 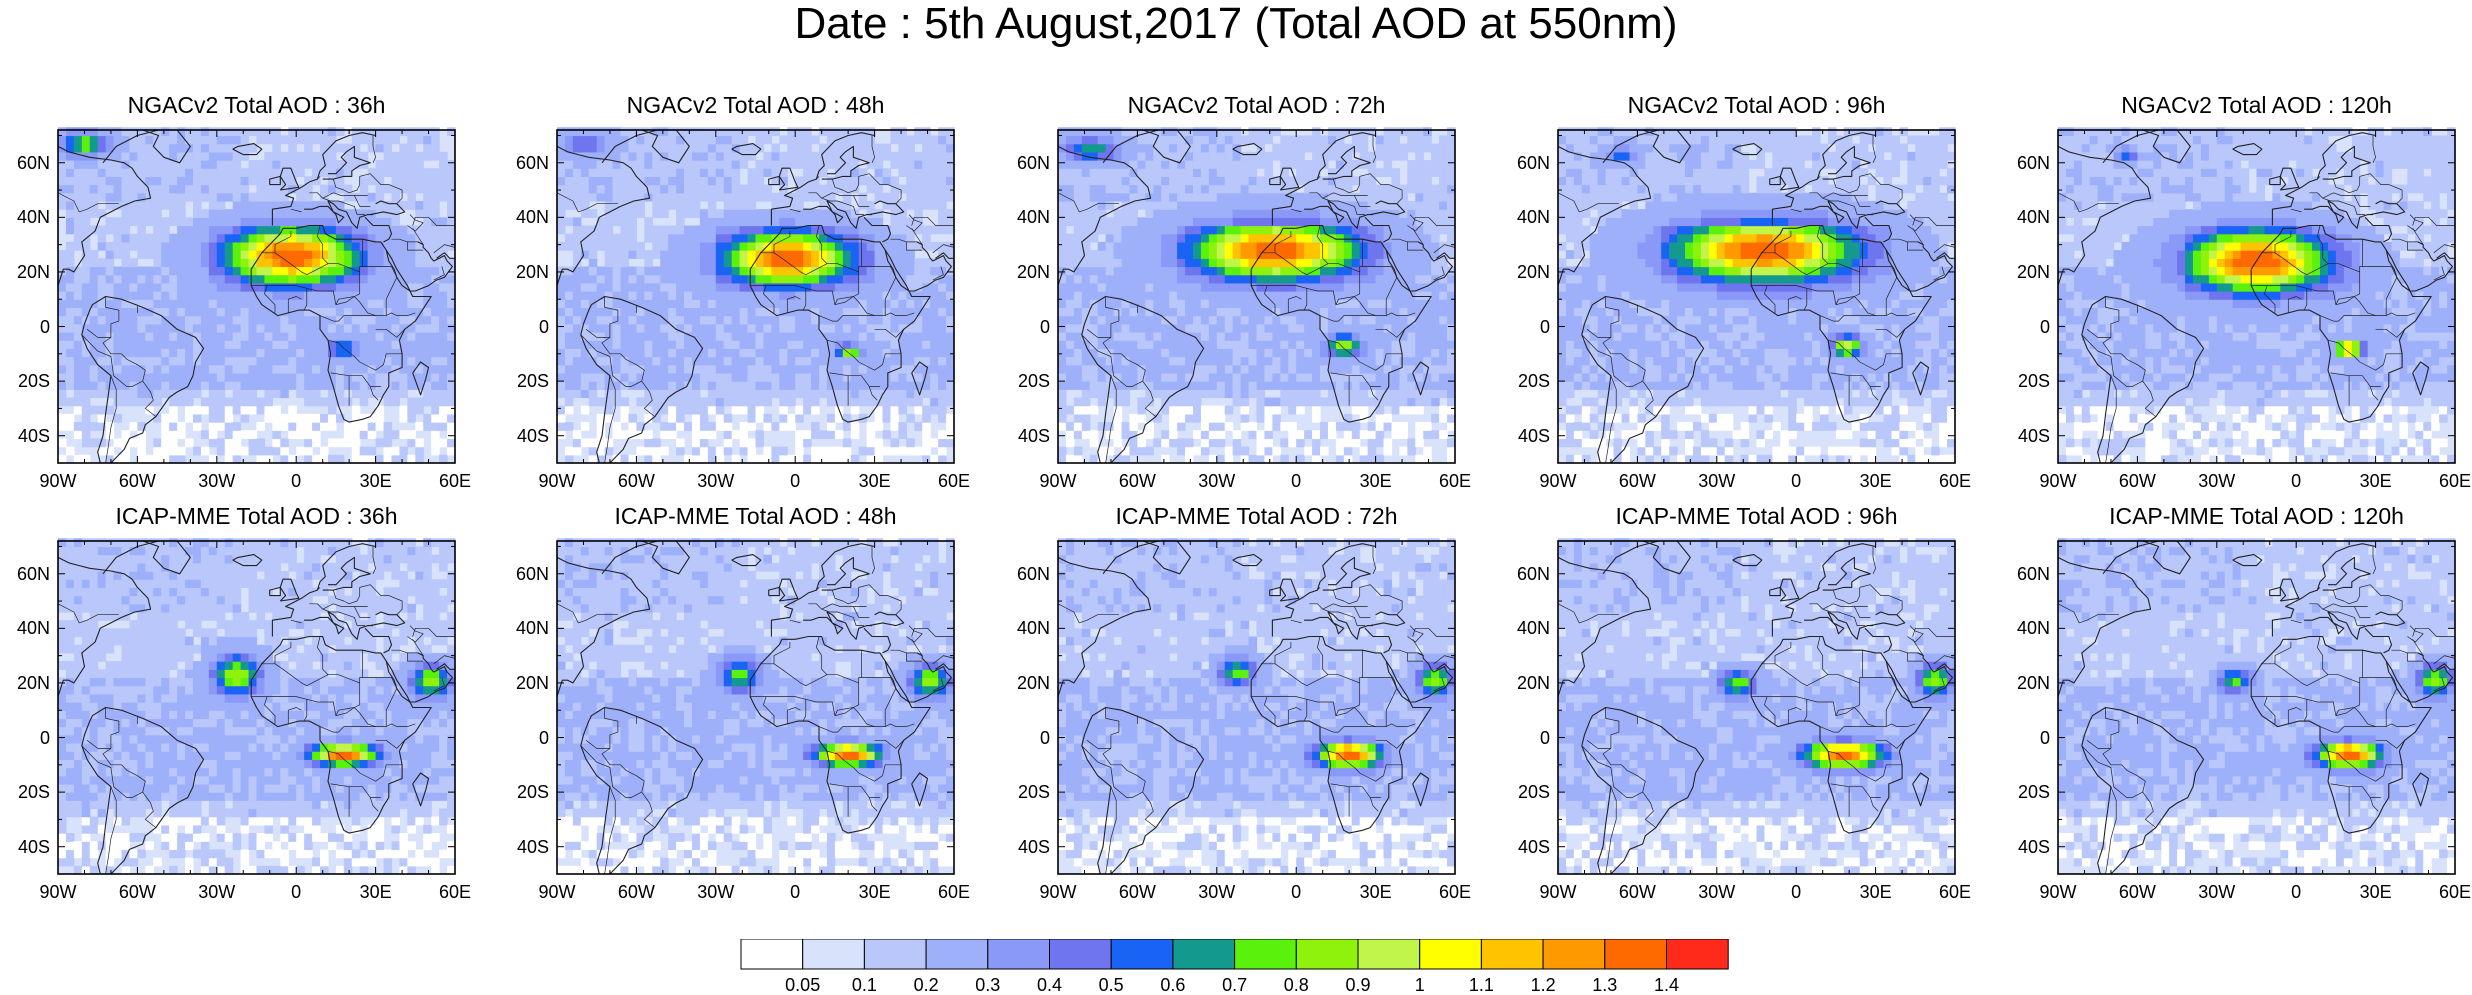 I want to click on coastline, so click(x=143, y=379).